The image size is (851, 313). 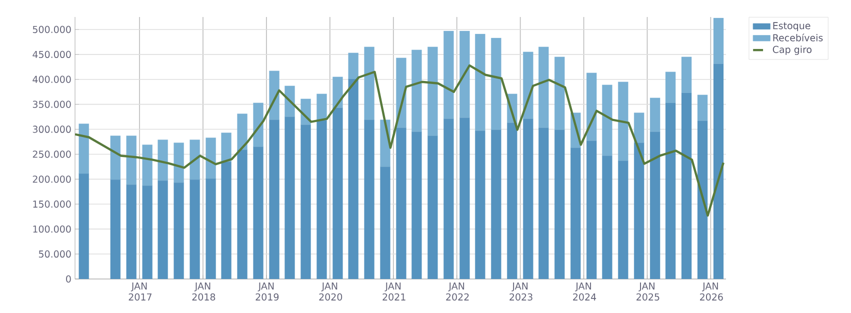 I want to click on y-tick-label: 500.000, so click(x=51, y=30).